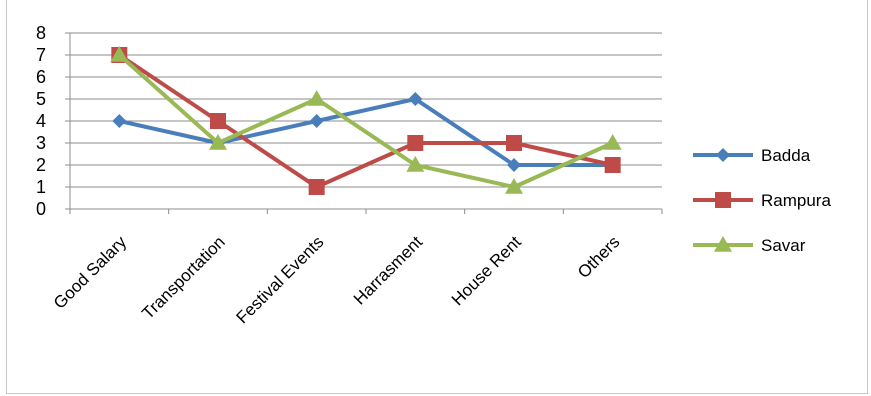  What do you see at coordinates (41, 187) in the screenshot?
I see `y-tick-label: 1` at bounding box center [41, 187].